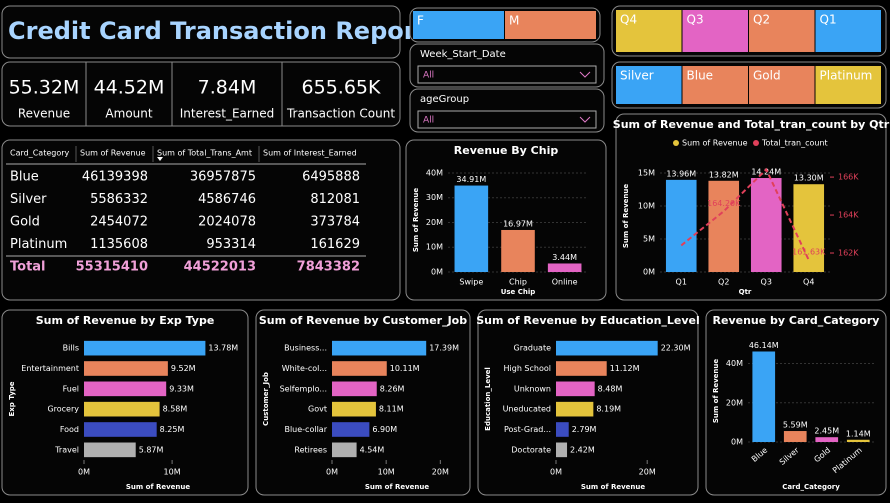 The image size is (890, 503). I want to click on table-cell: 6495888, so click(331, 177).